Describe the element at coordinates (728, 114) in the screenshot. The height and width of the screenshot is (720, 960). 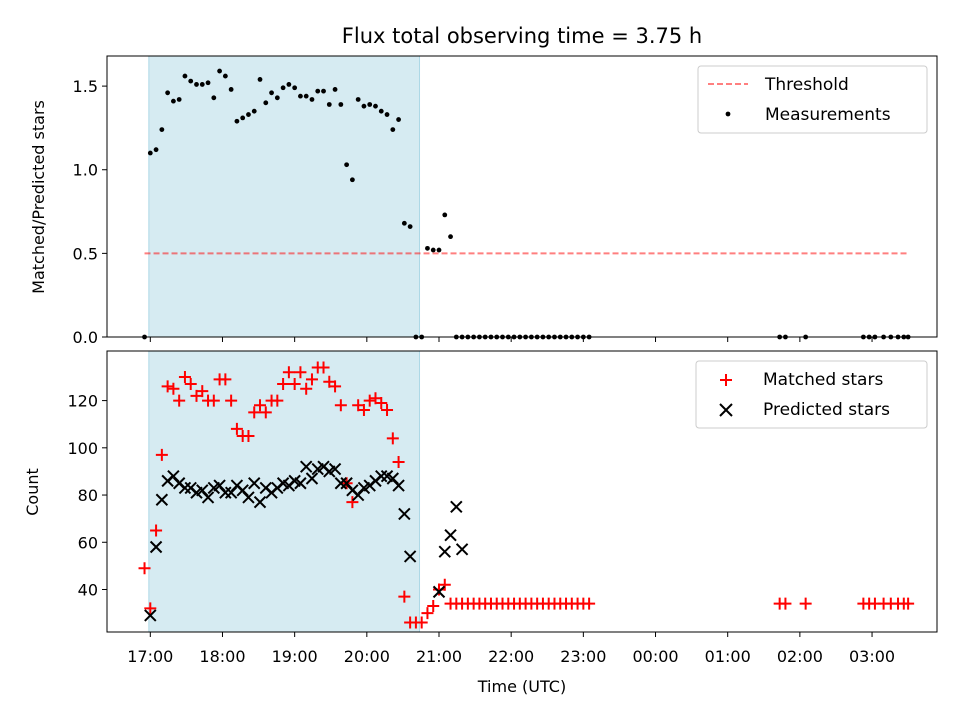
I see `measurements-legend-swatch` at that location.